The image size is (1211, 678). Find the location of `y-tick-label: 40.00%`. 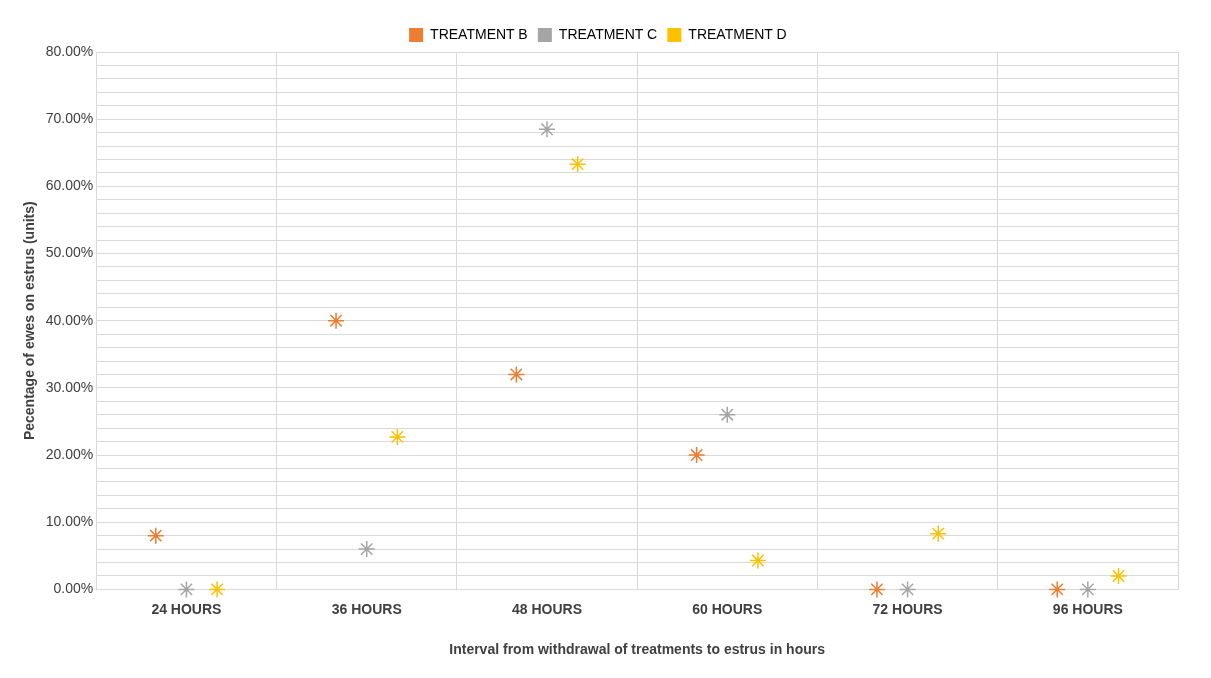

y-tick-label: 40.00% is located at coordinates (69, 319).